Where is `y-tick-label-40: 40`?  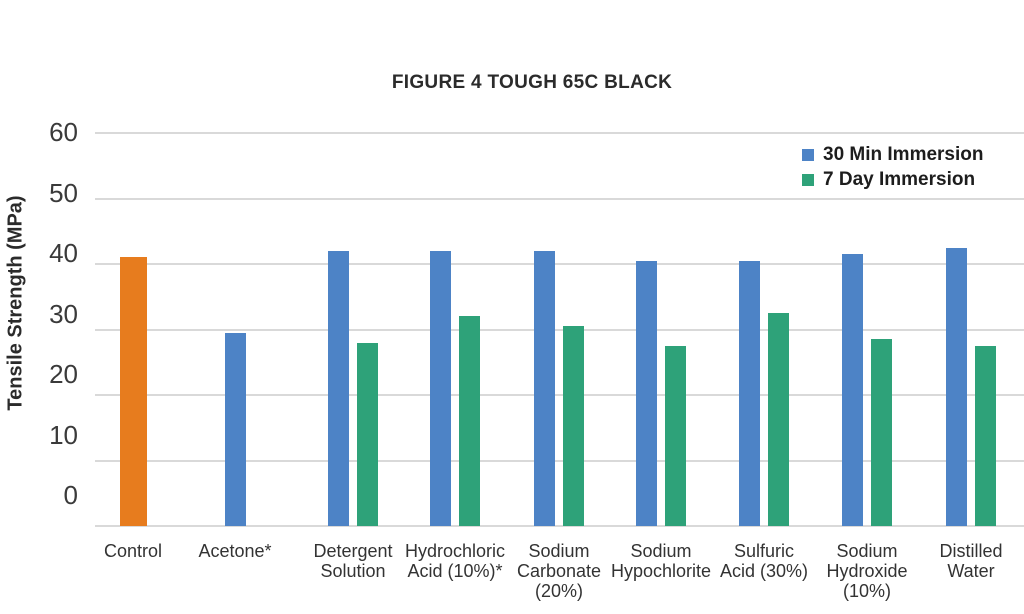
y-tick-label-40: 40 is located at coordinates (63, 253).